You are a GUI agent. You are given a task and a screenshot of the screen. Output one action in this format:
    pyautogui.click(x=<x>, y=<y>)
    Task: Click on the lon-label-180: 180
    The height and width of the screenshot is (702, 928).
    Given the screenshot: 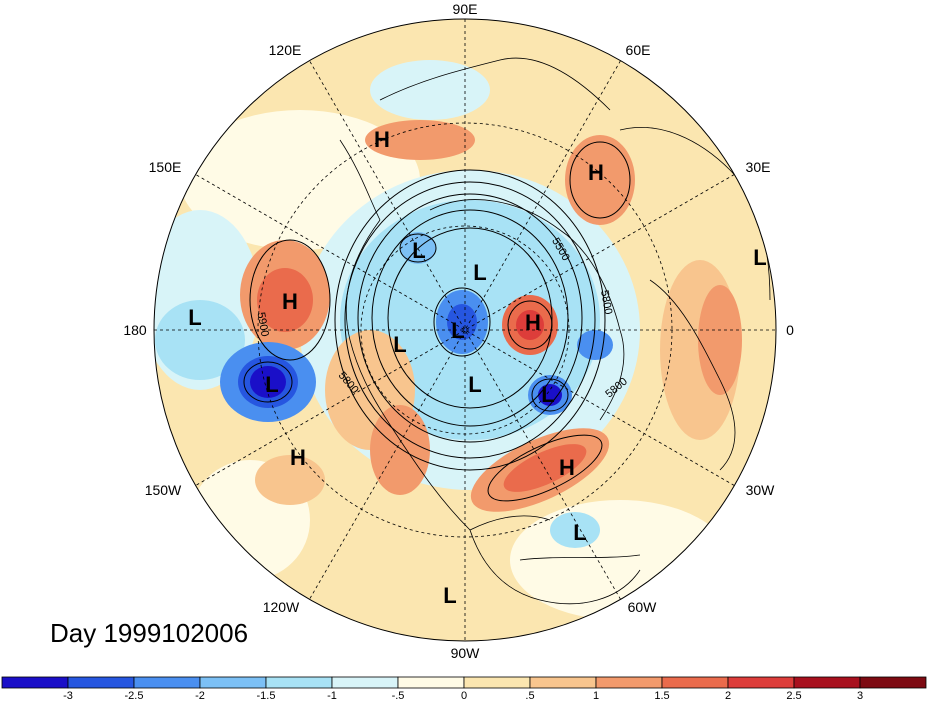 What is the action you would take?
    pyautogui.click(x=135, y=330)
    